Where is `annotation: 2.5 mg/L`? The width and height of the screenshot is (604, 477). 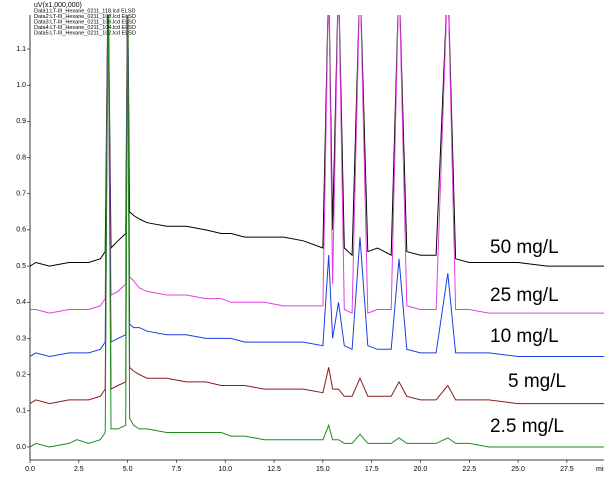 annotation: 2.5 mg/L is located at coordinates (527, 426).